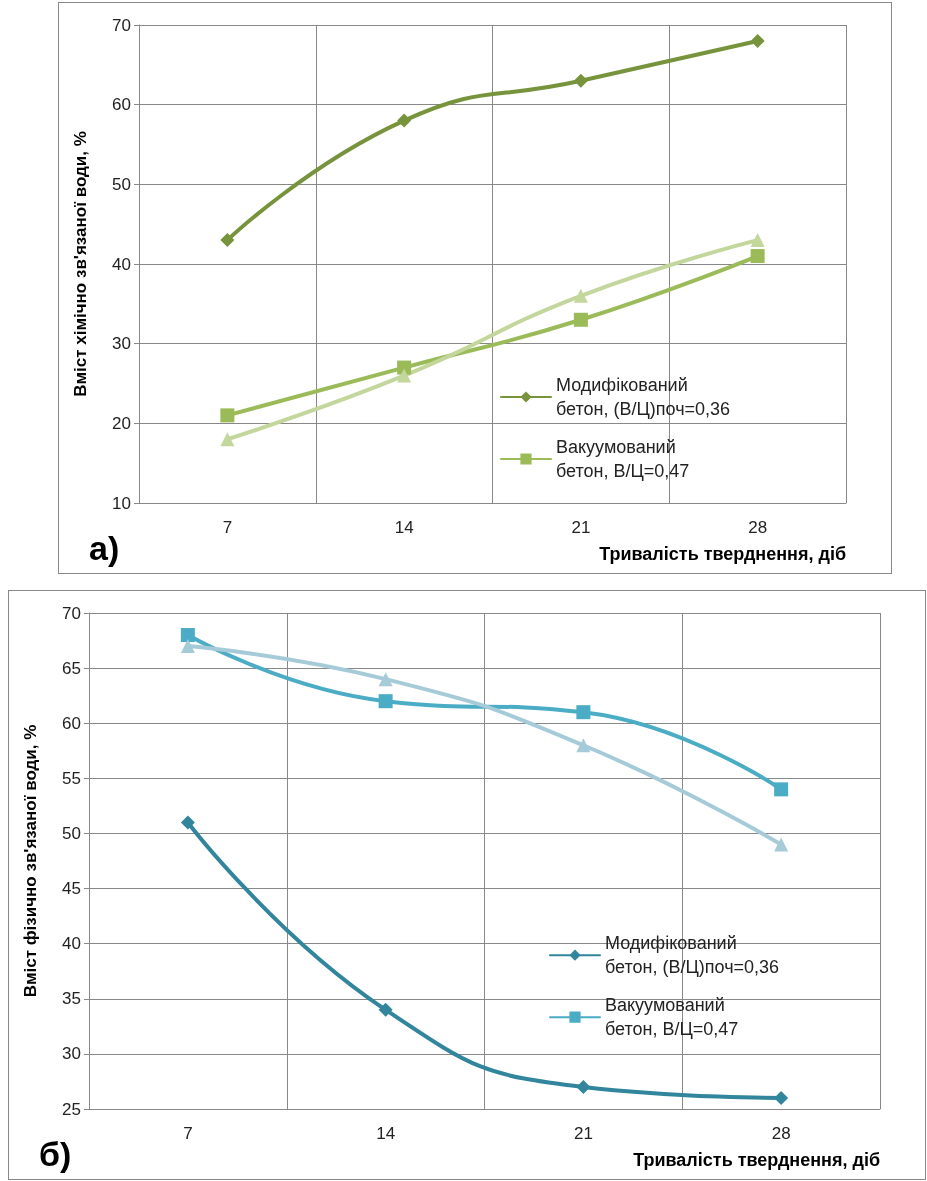 The image size is (927, 1181). Describe the element at coordinates (104, 548) in the screenshot. I see `text: а)` at that location.